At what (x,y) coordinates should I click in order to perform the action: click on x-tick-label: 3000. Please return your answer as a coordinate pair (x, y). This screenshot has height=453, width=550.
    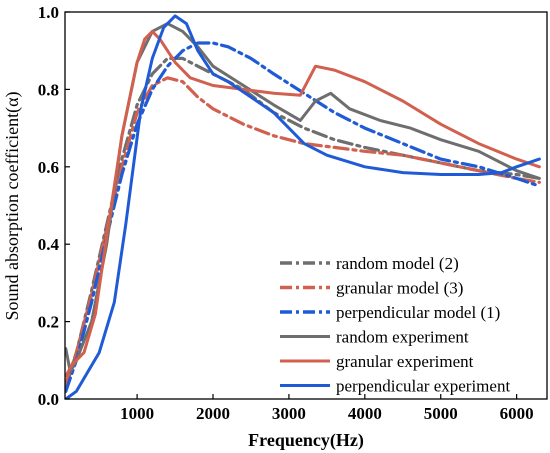
    Looking at the image, I should click on (289, 413).